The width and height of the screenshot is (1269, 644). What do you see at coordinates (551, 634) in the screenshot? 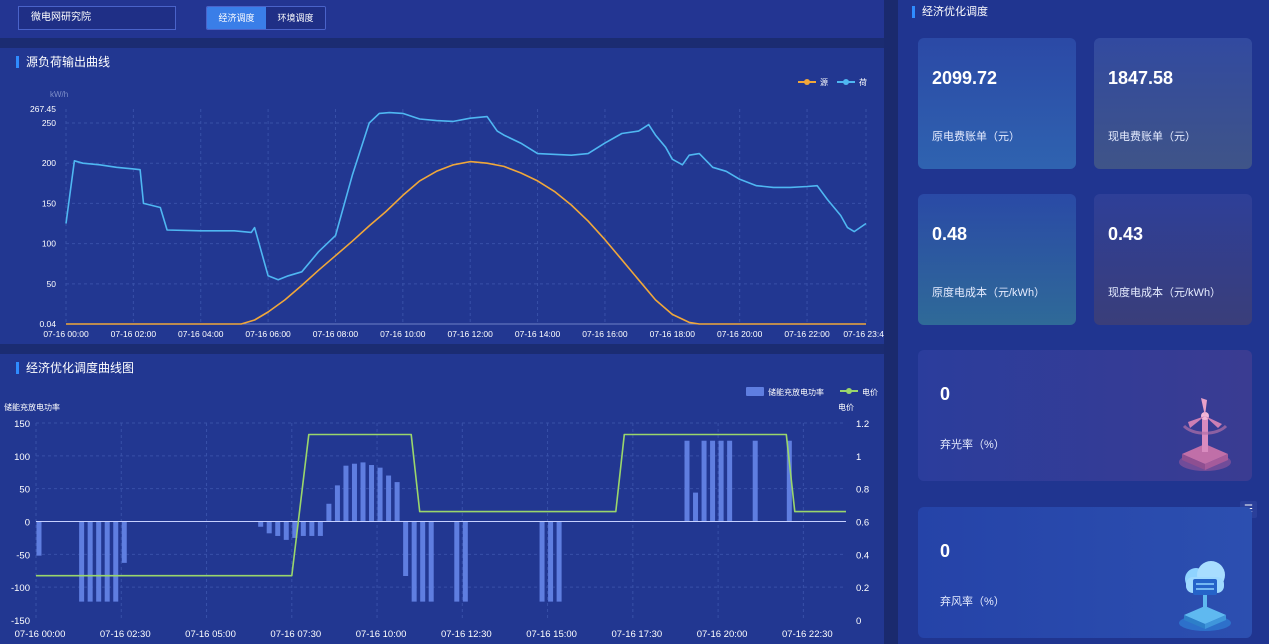
I see `x-tick-label: 07-16 15:00` at bounding box center [551, 634].